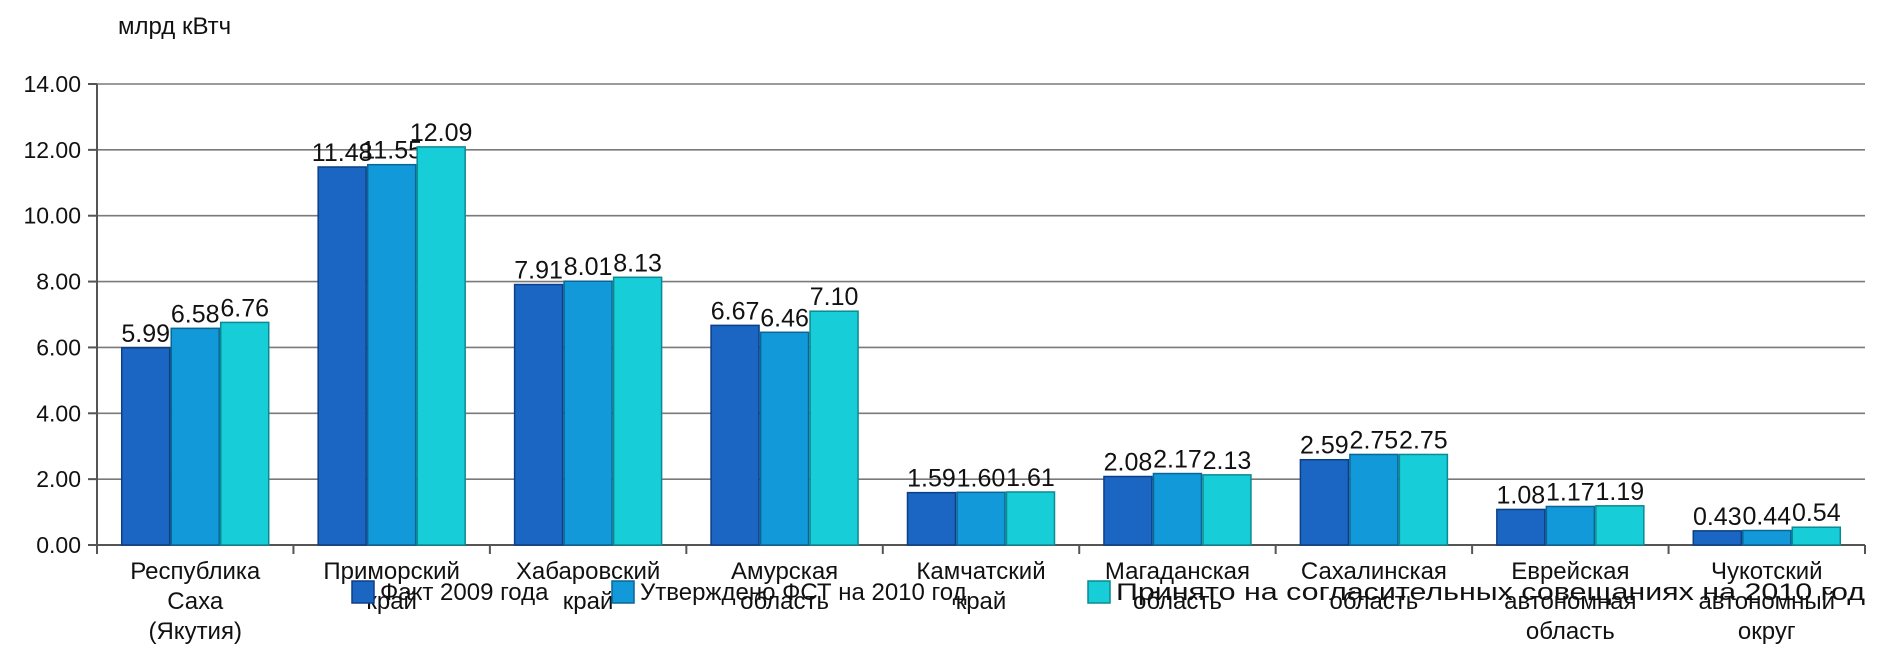 The width and height of the screenshot is (1882, 655). What do you see at coordinates (931, 479) in the screenshot?
I see `data-label: 1.59` at bounding box center [931, 479].